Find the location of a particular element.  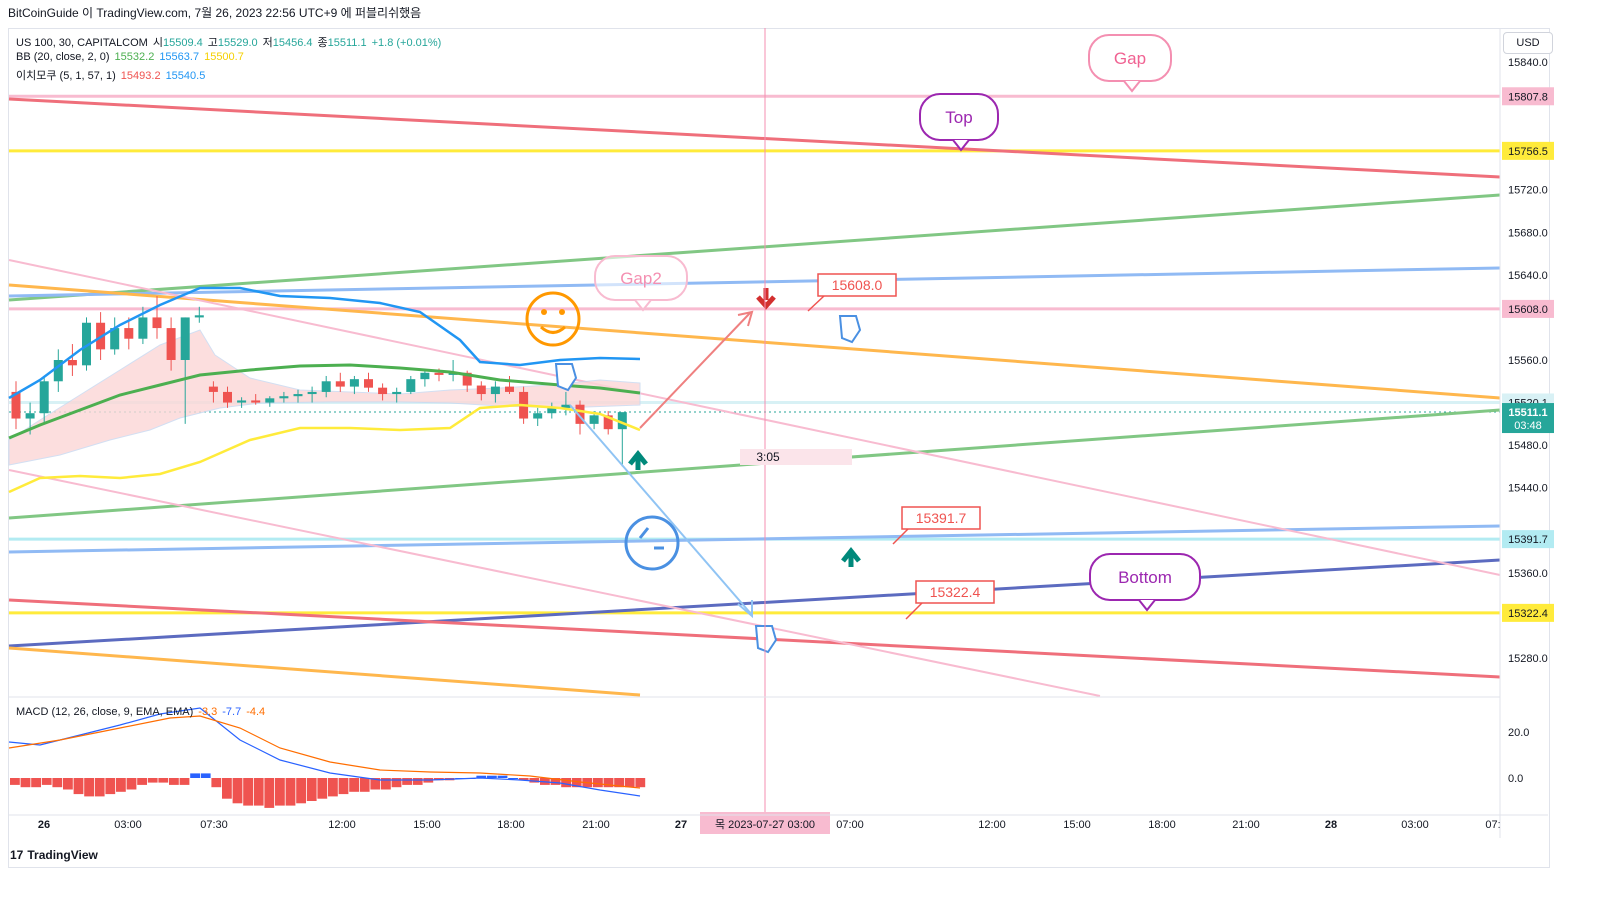

time-tick: 07:30 is located at coordinates (214, 825).